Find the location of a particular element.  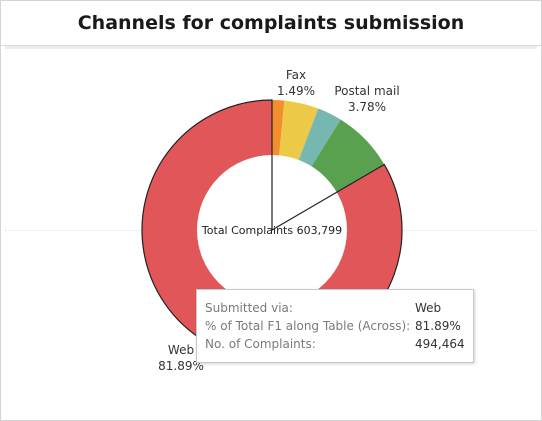

data-label-postal-mail-label: Postal mail is located at coordinates (366, 91).